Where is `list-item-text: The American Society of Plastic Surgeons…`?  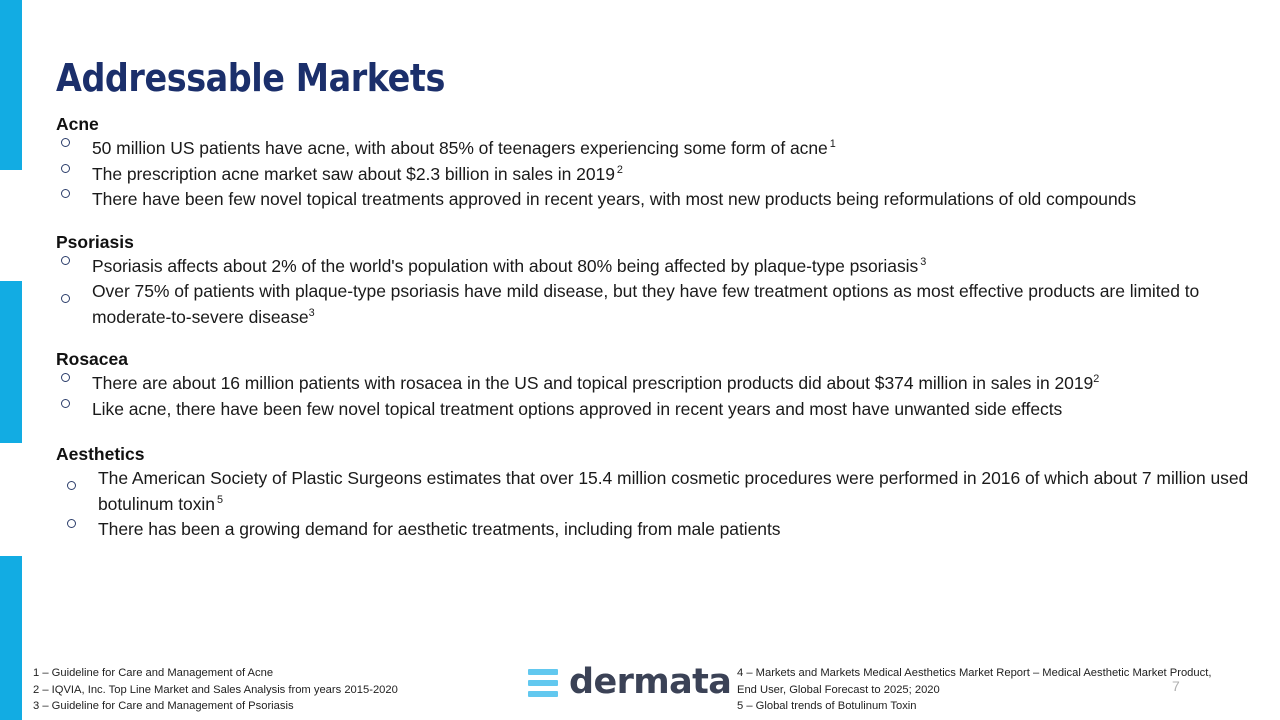
list-item-text: The American Society of Plastic Surgeons… is located at coordinates (673, 491).